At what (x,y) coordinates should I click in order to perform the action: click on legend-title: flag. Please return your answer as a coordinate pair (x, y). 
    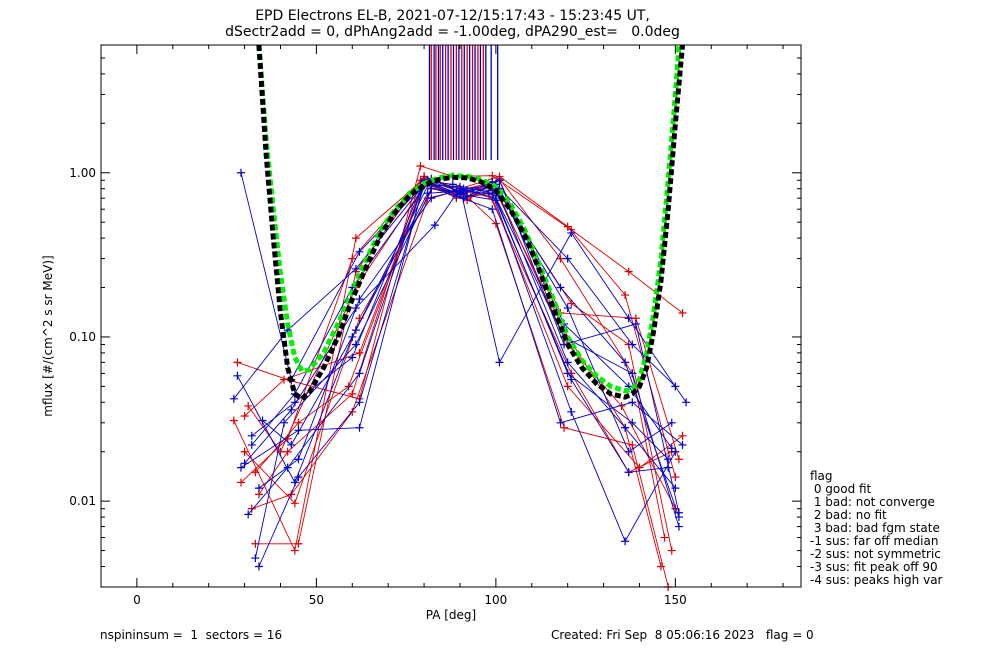
    Looking at the image, I should click on (821, 476).